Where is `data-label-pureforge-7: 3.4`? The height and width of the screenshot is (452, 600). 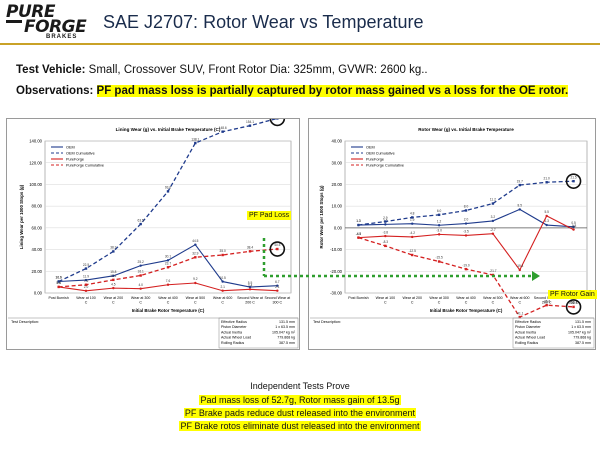
data-label-pureforge-7: 3.4 is located at coordinates (250, 286).